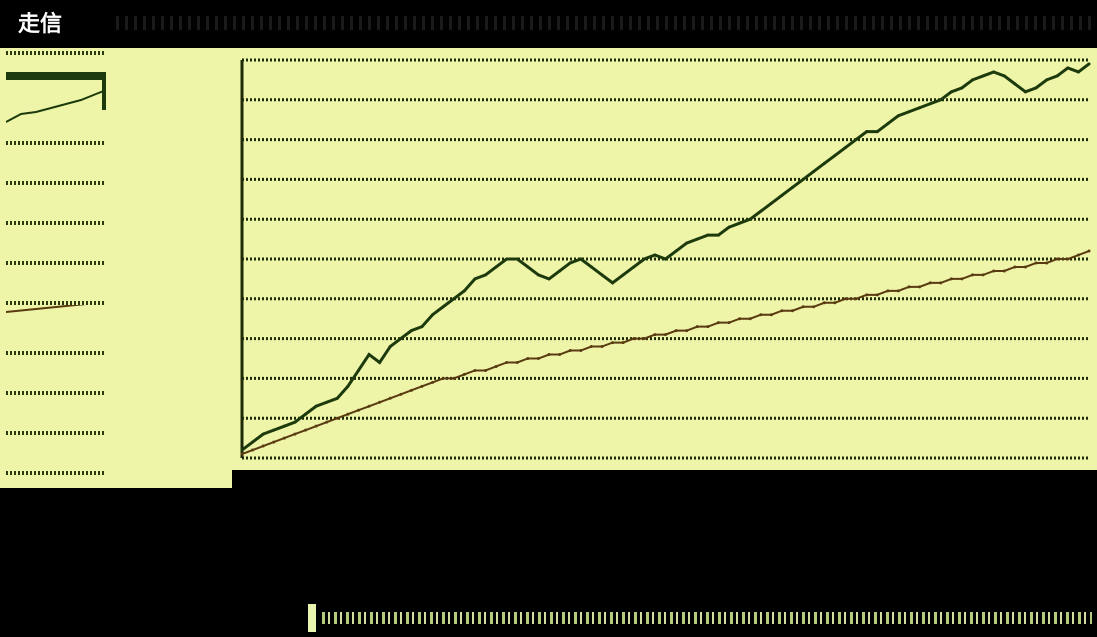 This screenshot has width=1097, height=637. Describe the element at coordinates (56, 76) in the screenshot. I see `left-panel-sparkline-bar` at that location.